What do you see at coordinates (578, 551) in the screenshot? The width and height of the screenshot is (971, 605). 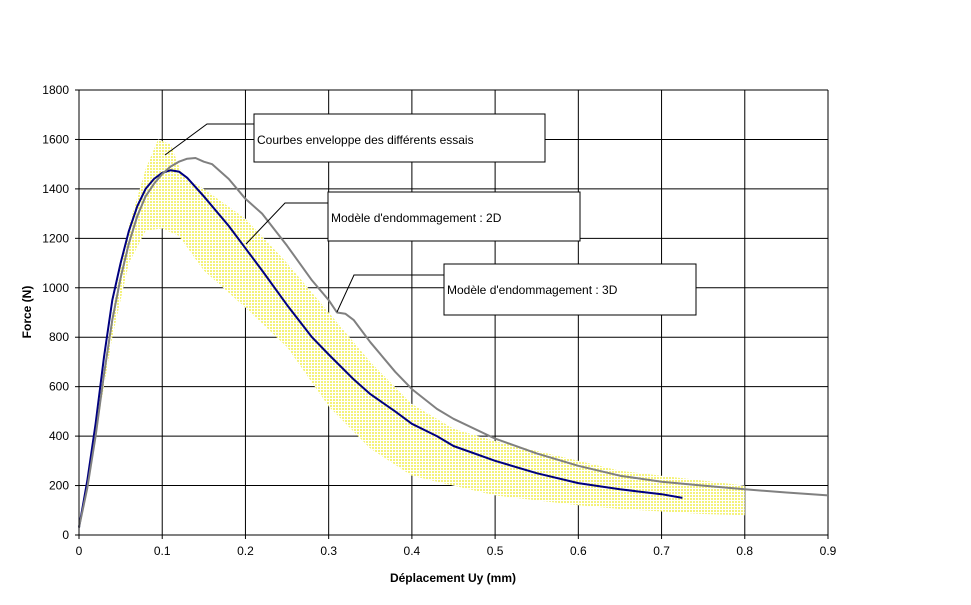 I see `x-tick-label: 0.6` at bounding box center [578, 551].